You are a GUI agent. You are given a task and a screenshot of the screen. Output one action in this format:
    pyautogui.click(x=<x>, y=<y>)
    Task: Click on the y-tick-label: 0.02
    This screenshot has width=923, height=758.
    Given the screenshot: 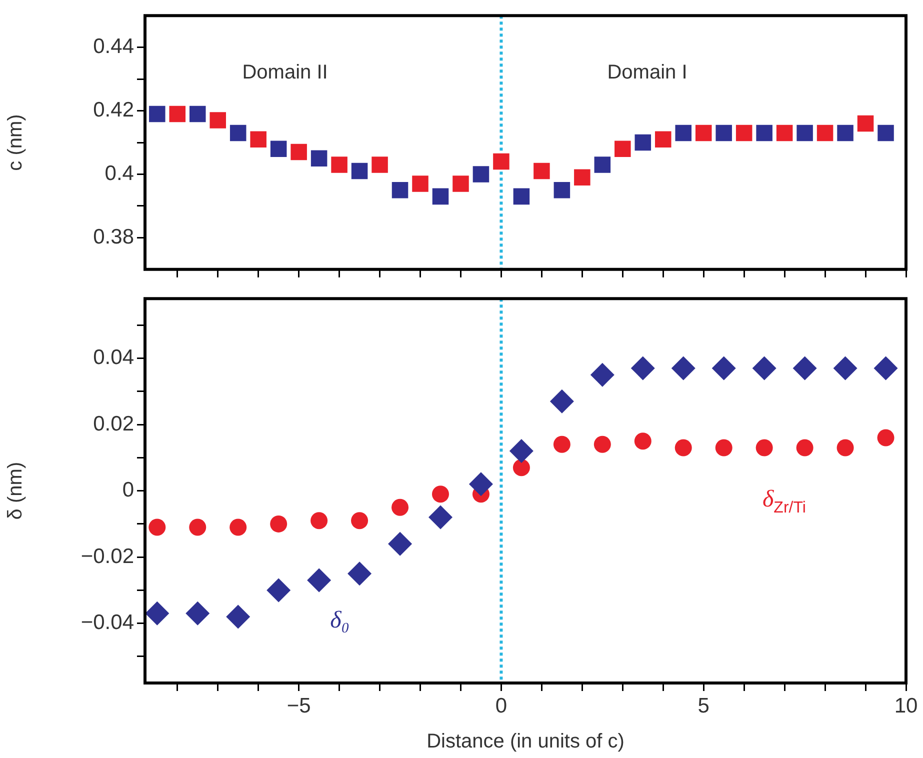 What is the action you would take?
    pyautogui.click(x=113, y=424)
    